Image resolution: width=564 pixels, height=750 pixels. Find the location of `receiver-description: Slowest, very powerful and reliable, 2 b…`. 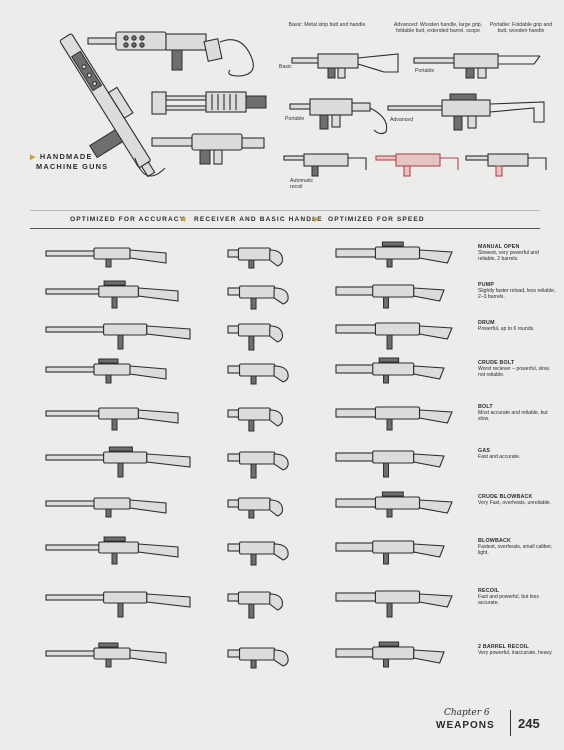

receiver-description: Slowest, very powerful and reliable, 2 b… is located at coordinates (508, 256).